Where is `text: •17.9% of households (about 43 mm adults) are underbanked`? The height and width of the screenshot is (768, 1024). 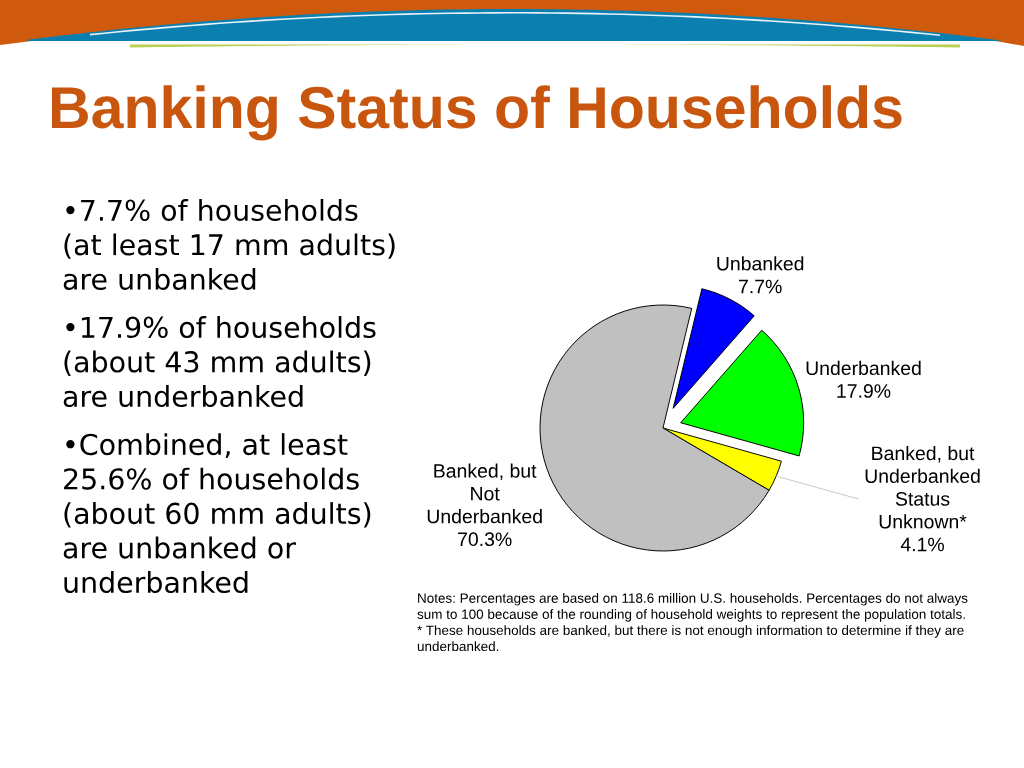 text: •17.9% of households (about 43 mm adults) are underbanked is located at coordinates (219, 362).